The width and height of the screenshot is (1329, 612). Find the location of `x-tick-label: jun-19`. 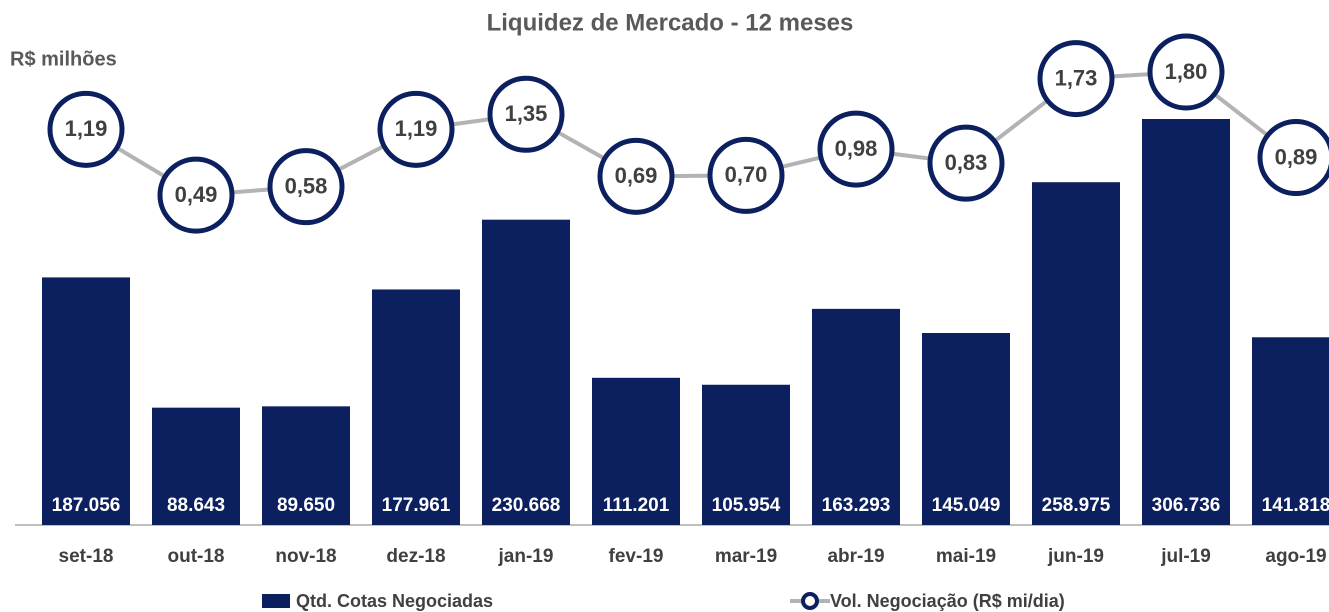

x-tick-label: jun-19 is located at coordinates (1075, 556).